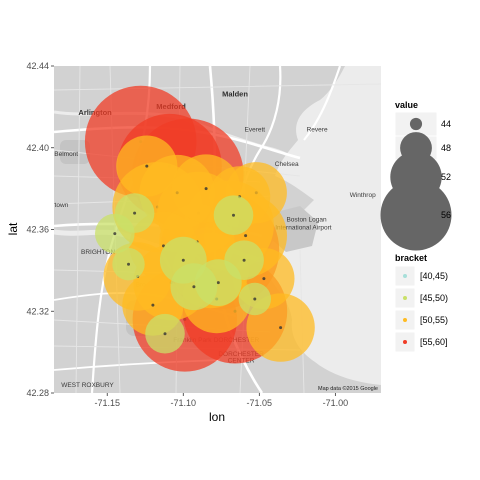 Image resolution: width=480 pixels, height=480 pixels. I want to click on y-axis: 42.28 42.32 42.36 42.40 42.44, so click(40, 229).